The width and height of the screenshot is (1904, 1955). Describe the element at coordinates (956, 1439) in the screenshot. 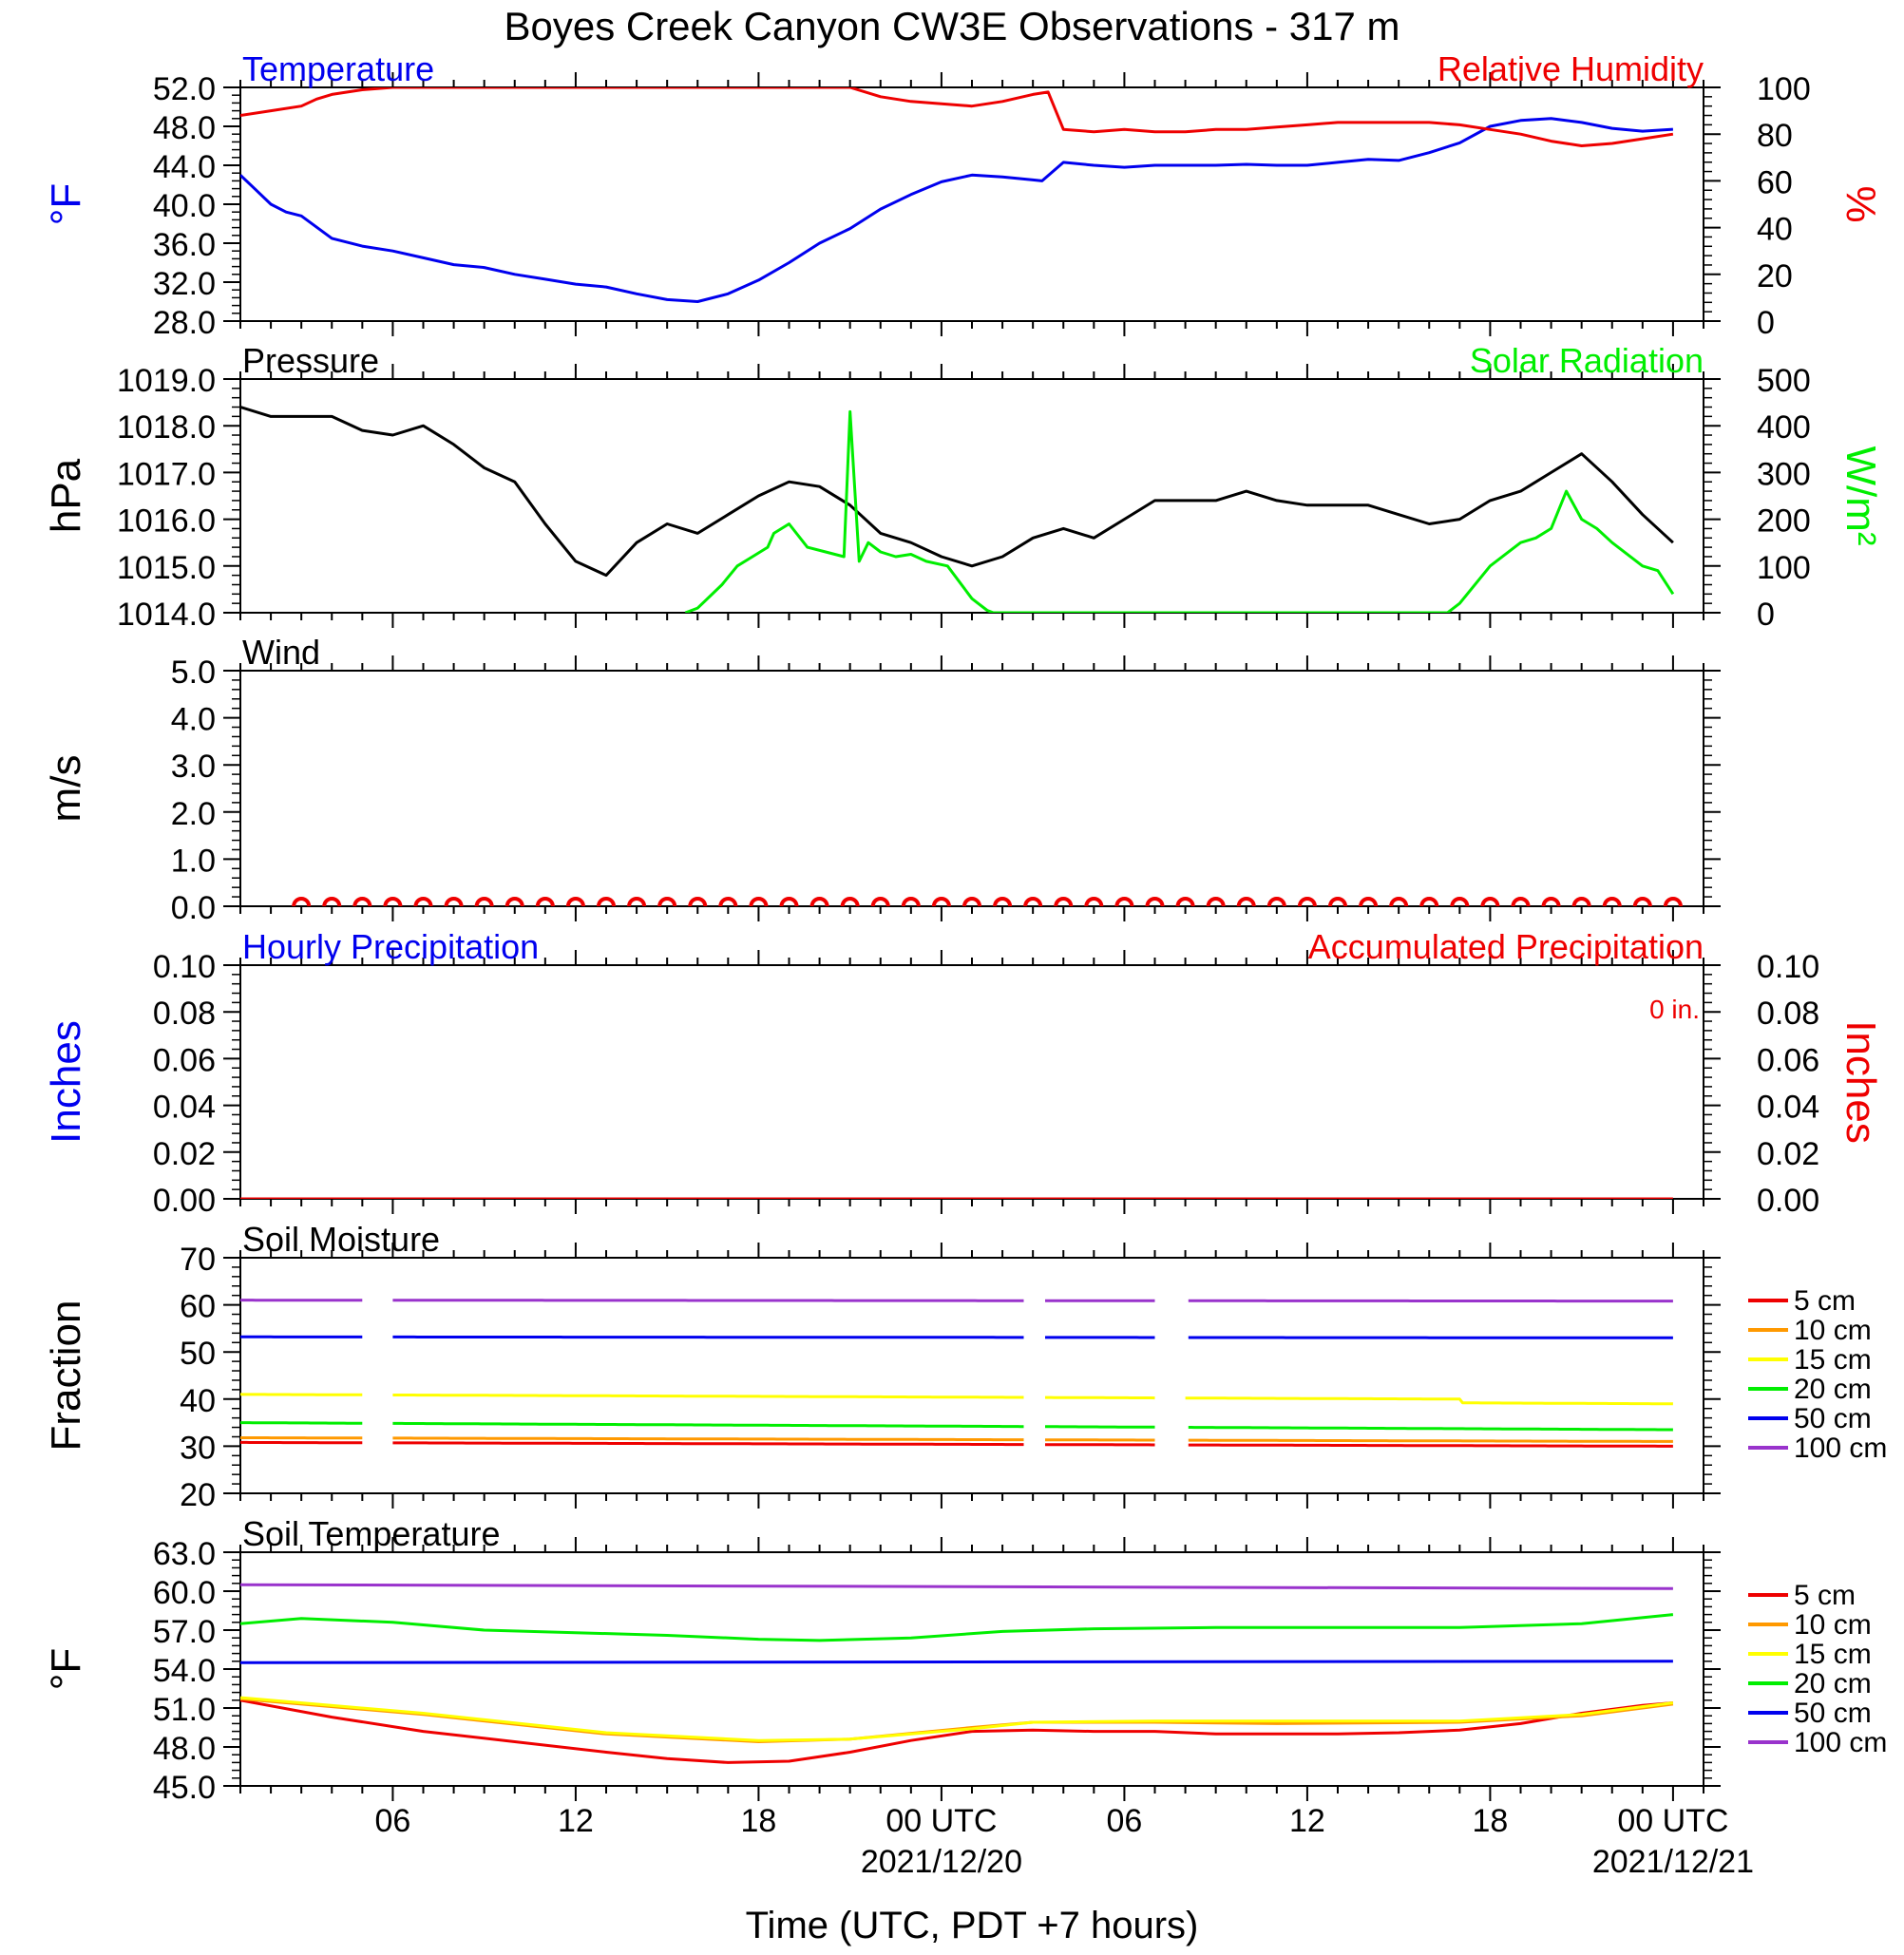

I see `series-10-cm` at that location.